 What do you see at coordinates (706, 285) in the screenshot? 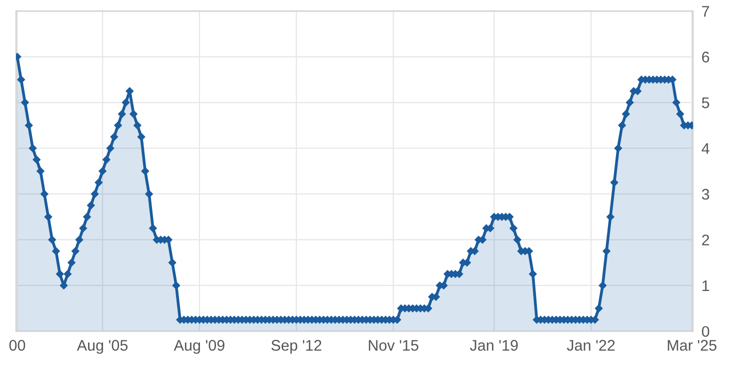
I see `y-tick-label: 1` at bounding box center [706, 285].